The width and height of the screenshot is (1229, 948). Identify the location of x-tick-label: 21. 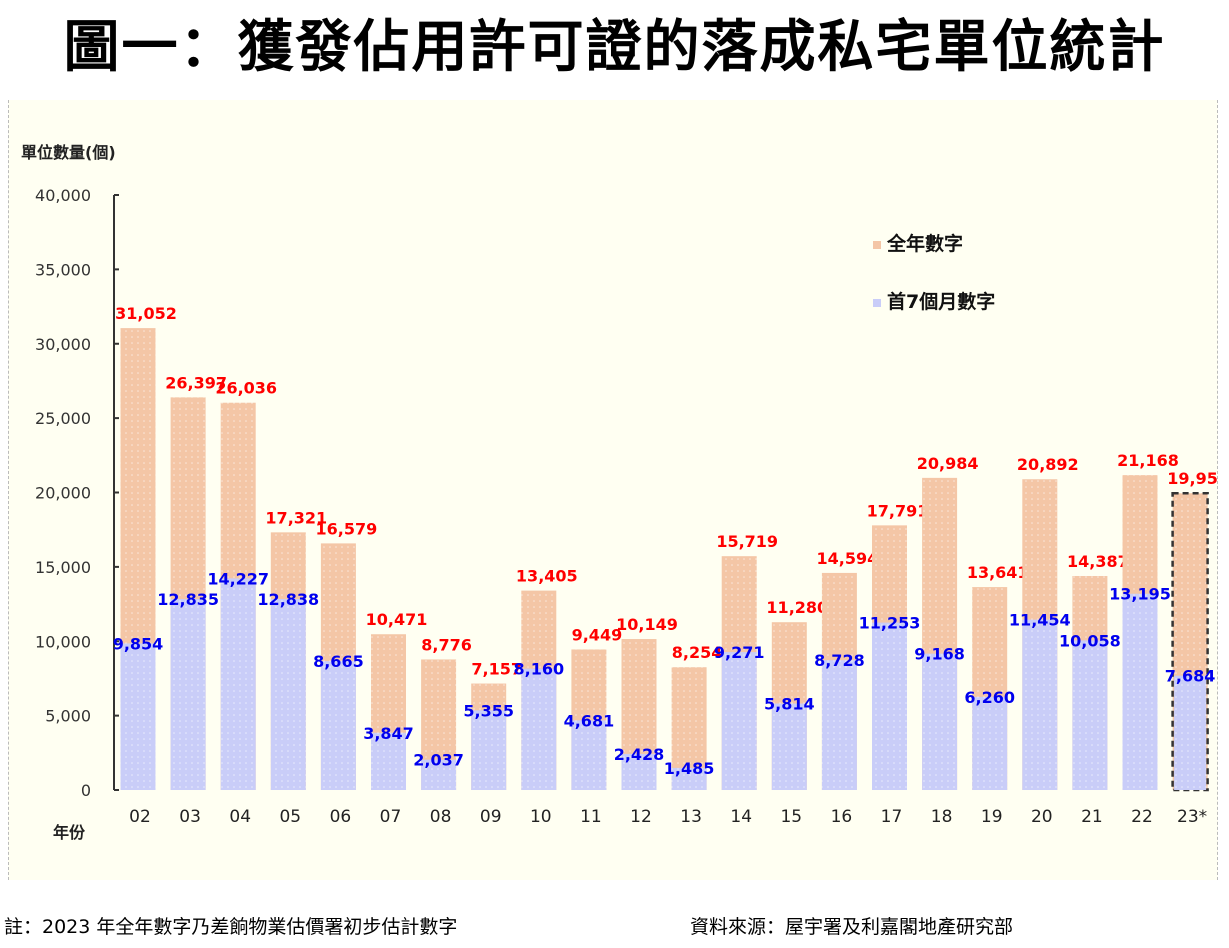
(1092, 817).